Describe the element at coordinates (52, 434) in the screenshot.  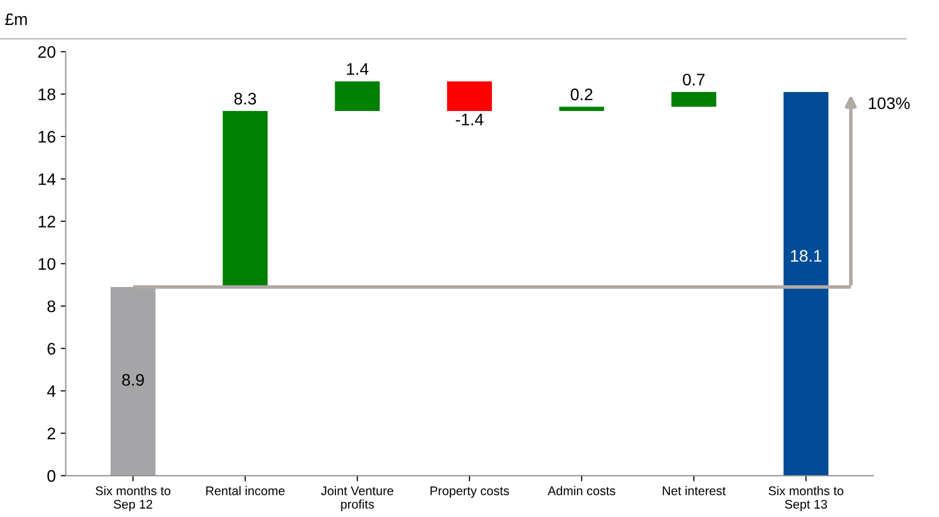
I see `y-tick-label: 2` at that location.